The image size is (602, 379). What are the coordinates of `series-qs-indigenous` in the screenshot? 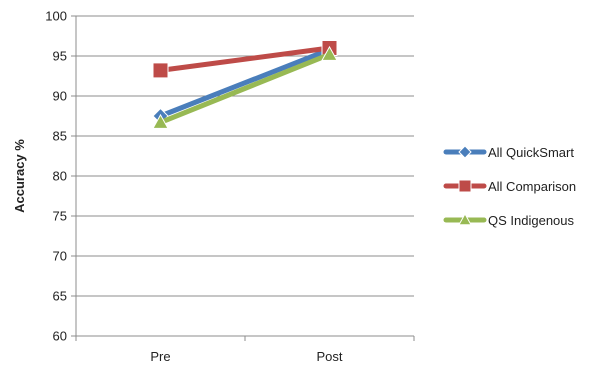 It's located at (245, 87).